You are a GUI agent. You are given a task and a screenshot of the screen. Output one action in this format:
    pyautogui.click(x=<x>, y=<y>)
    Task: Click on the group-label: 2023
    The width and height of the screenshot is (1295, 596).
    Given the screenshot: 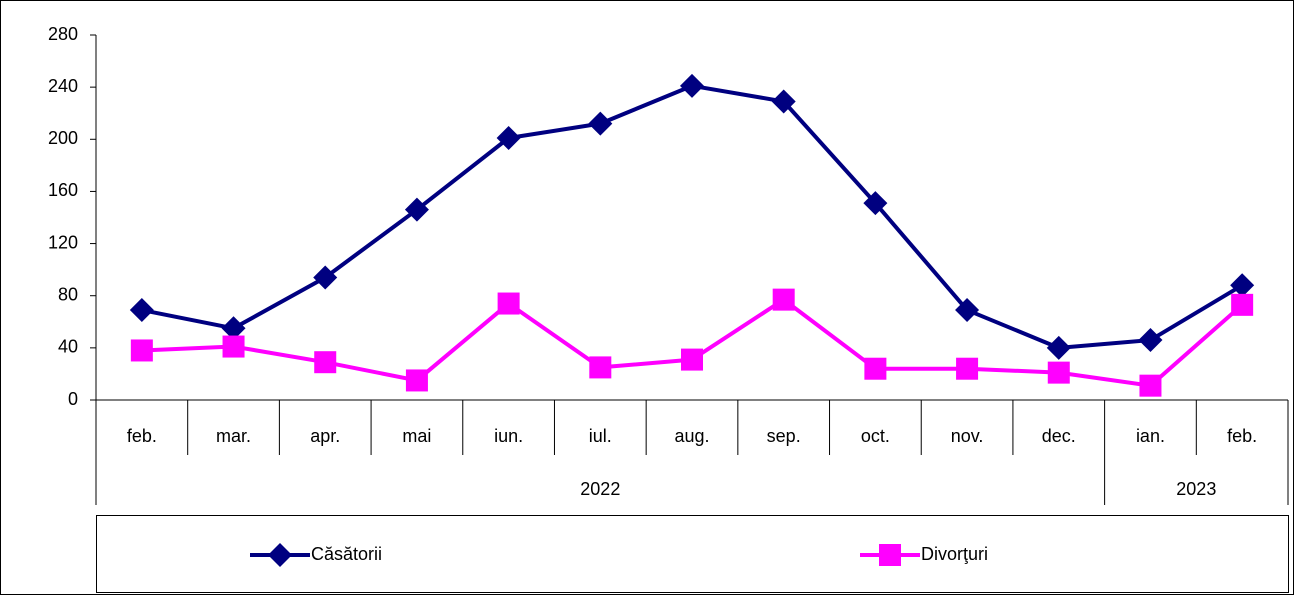 What is the action you would take?
    pyautogui.click(x=1196, y=489)
    